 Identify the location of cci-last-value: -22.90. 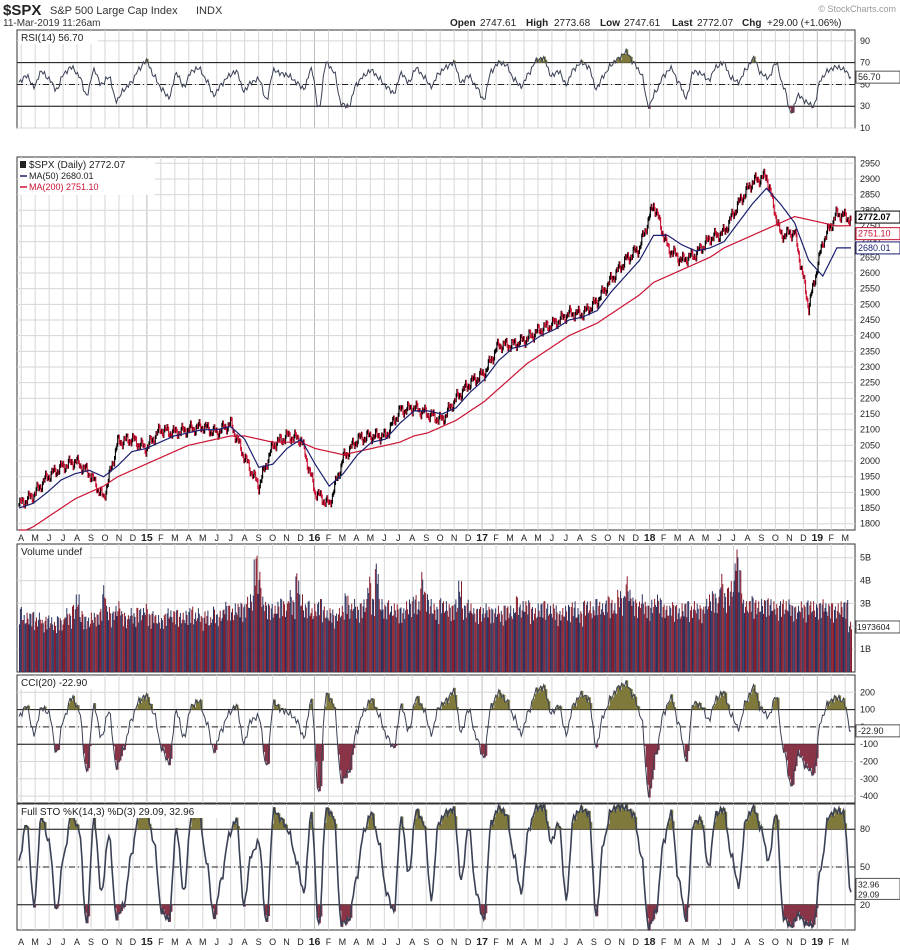
(871, 731).